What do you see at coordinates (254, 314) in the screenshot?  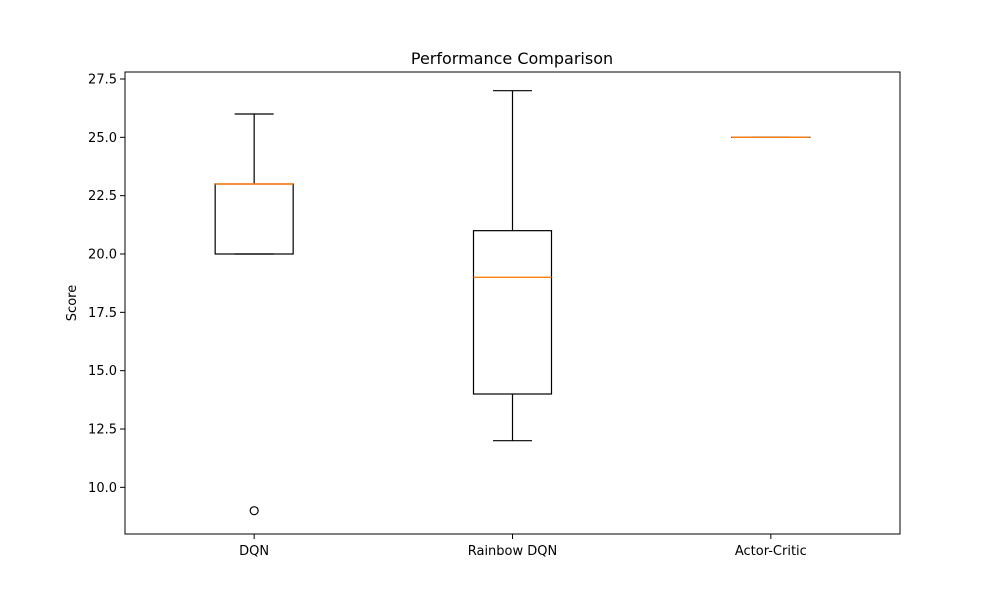 I see `box-dqn` at bounding box center [254, 314].